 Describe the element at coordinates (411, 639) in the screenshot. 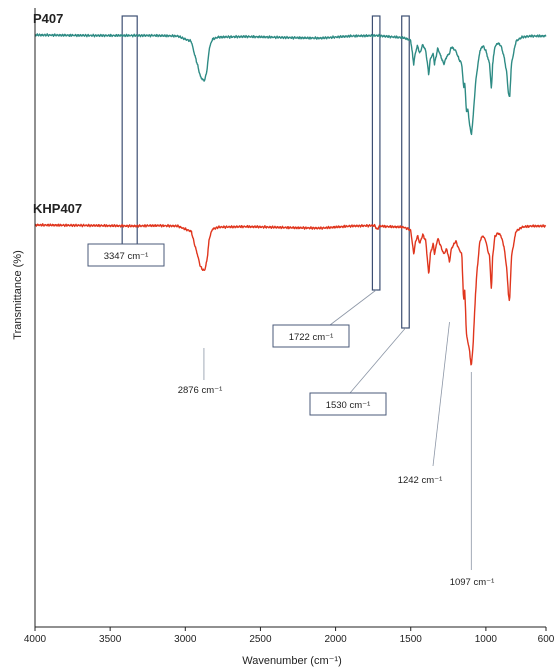

I see `x-tick-label: 1500` at that location.